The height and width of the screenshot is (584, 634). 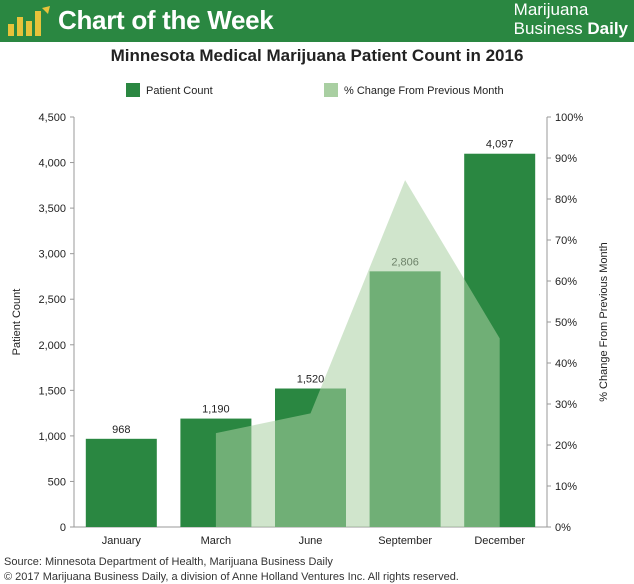 I want to click on y-tick-label-right: 20%, so click(x=566, y=446).